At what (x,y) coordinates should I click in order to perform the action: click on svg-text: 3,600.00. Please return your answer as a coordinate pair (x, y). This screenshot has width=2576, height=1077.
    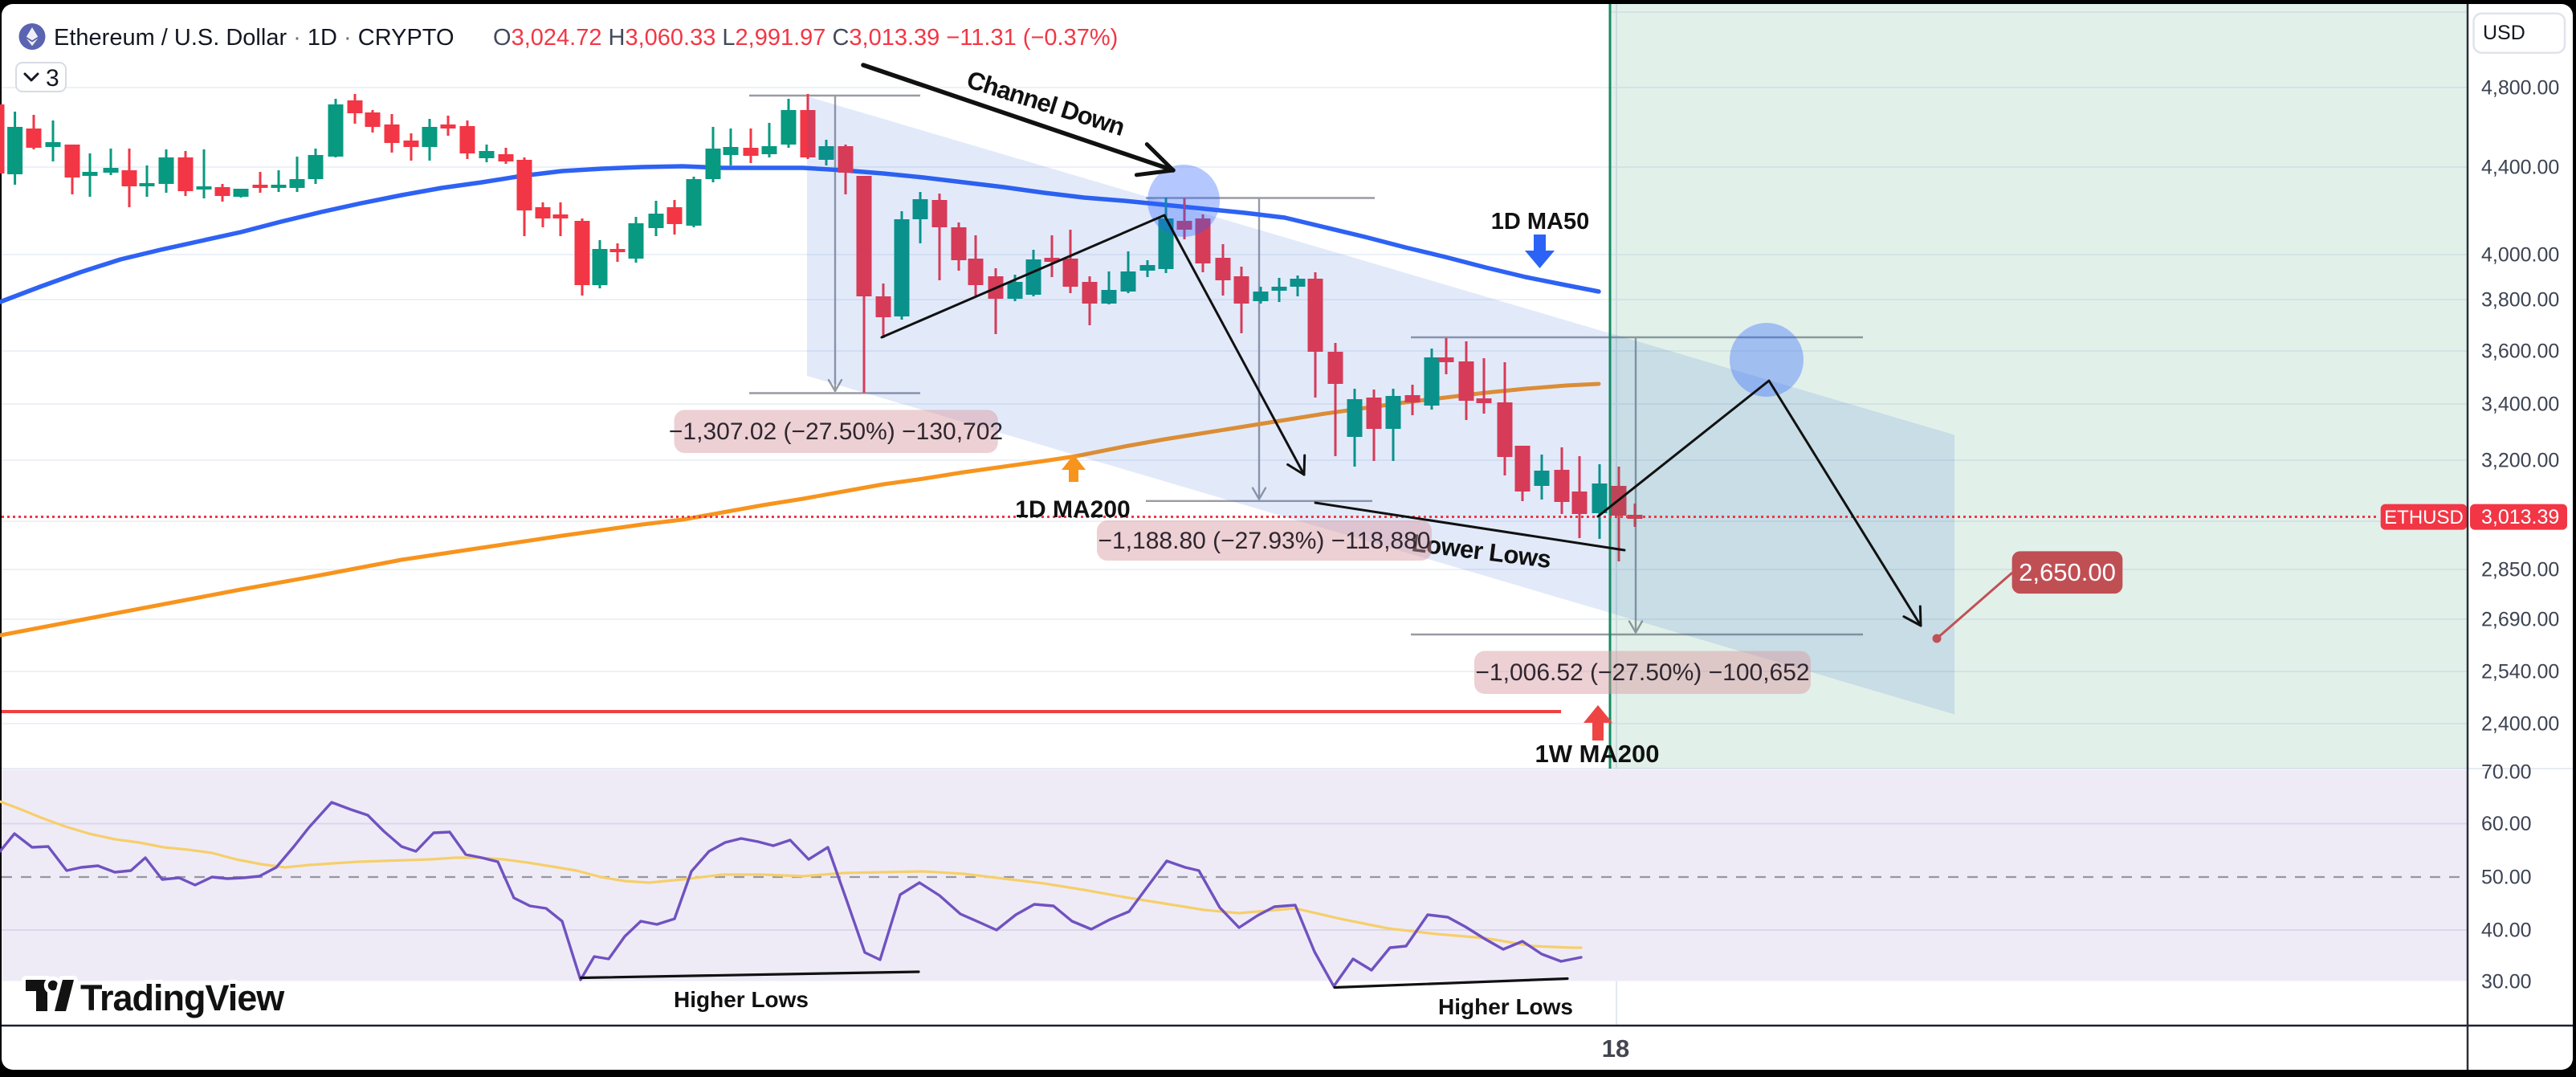
    Looking at the image, I should click on (2520, 352).